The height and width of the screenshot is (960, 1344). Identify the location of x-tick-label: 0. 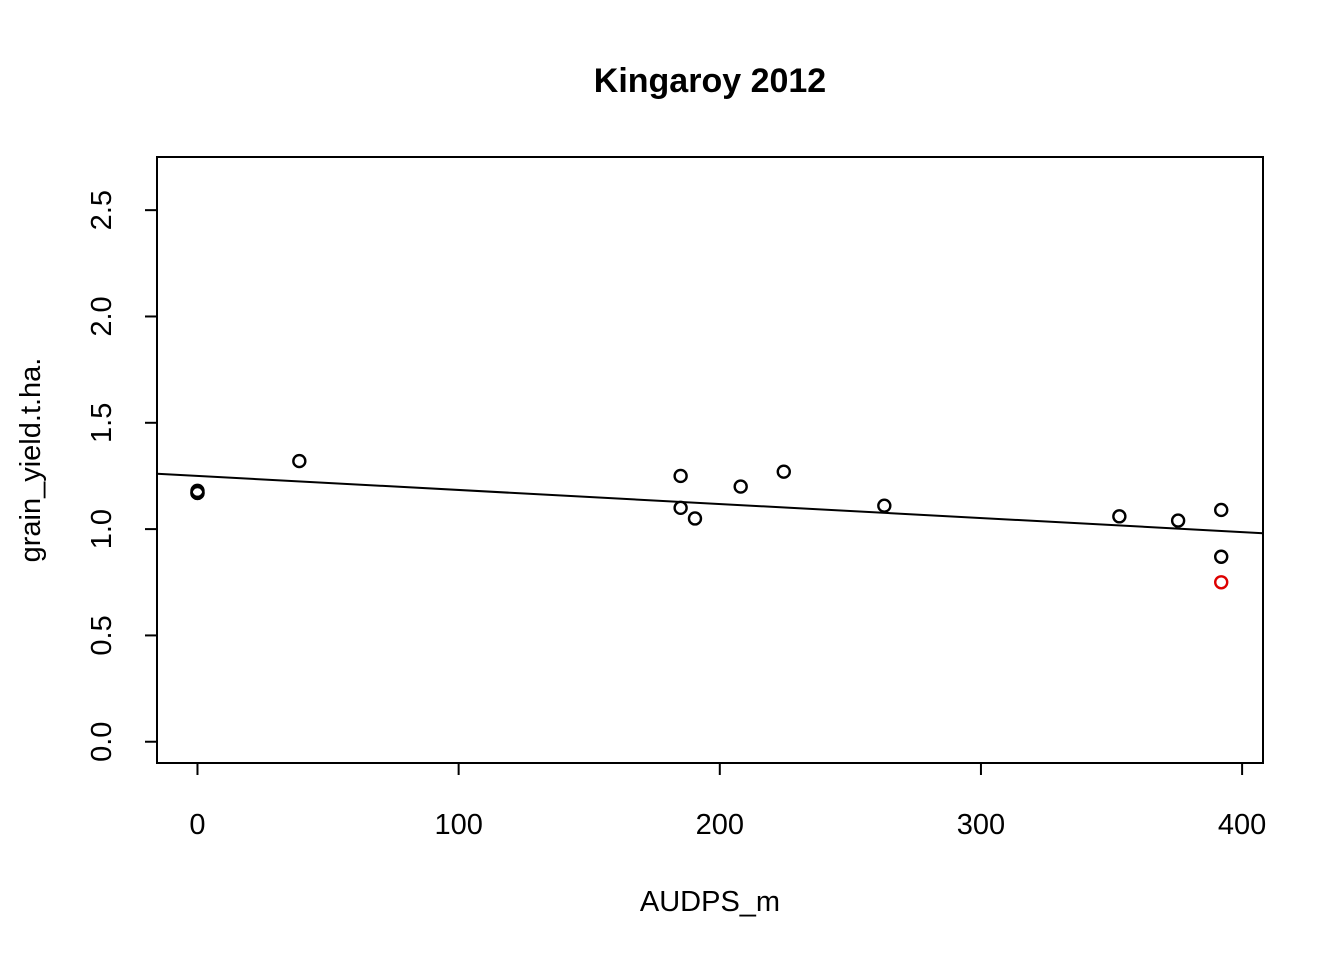
(197, 825).